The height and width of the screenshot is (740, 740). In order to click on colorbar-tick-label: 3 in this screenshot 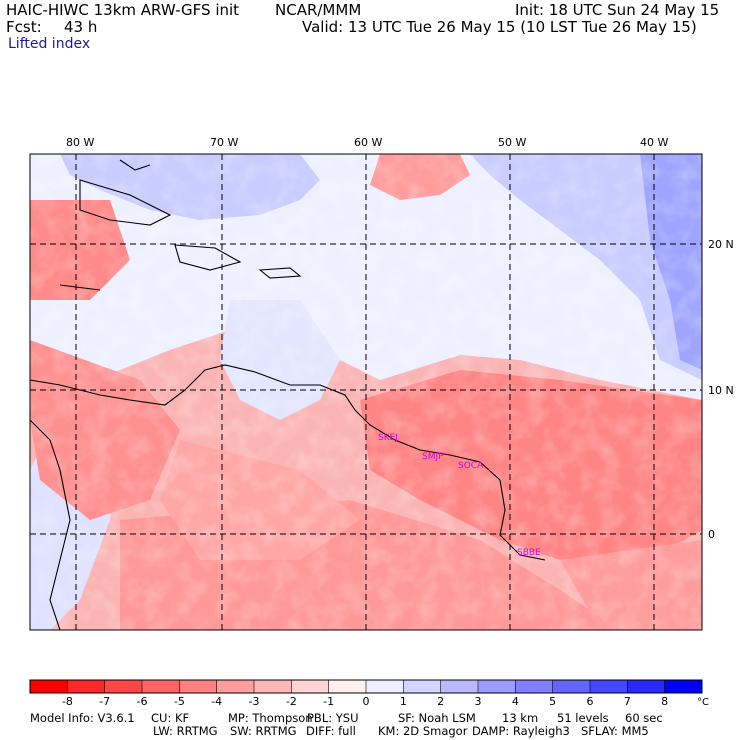, I will do `click(478, 701)`.